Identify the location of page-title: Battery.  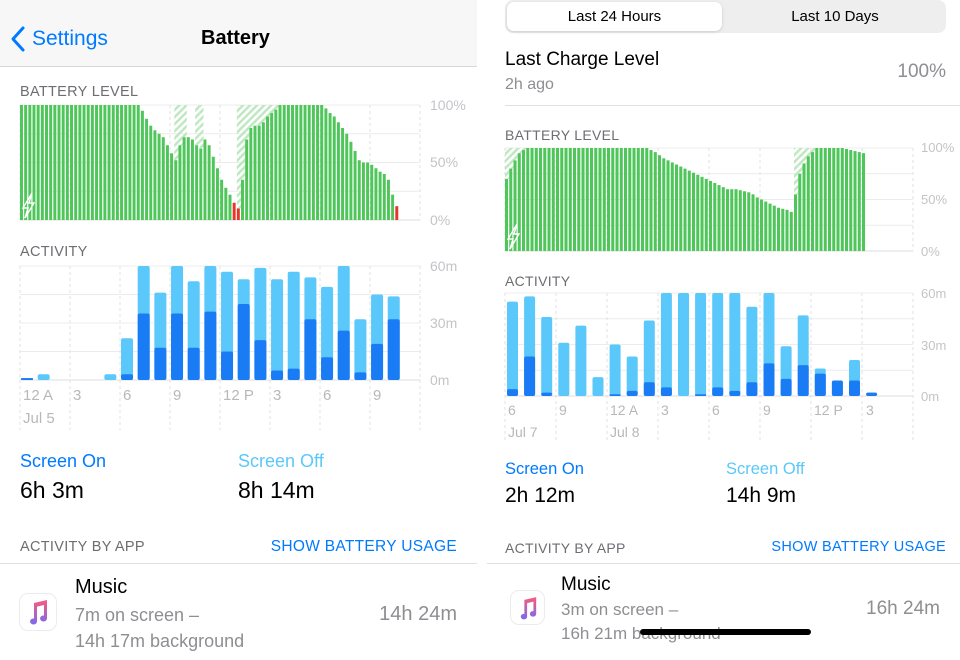
(235, 38).